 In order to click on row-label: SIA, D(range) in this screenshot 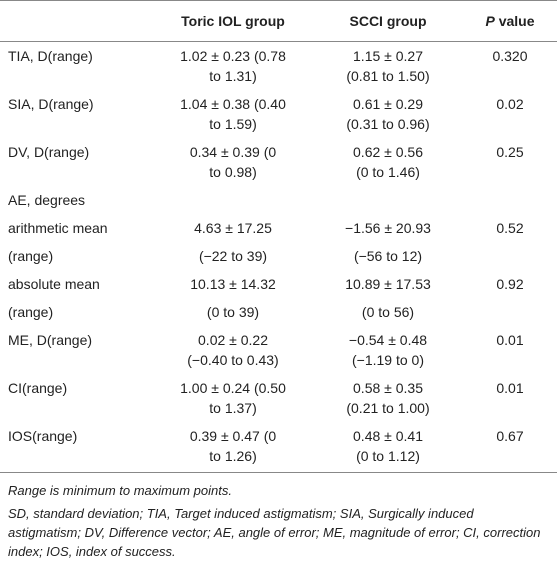, I will do `click(51, 104)`.